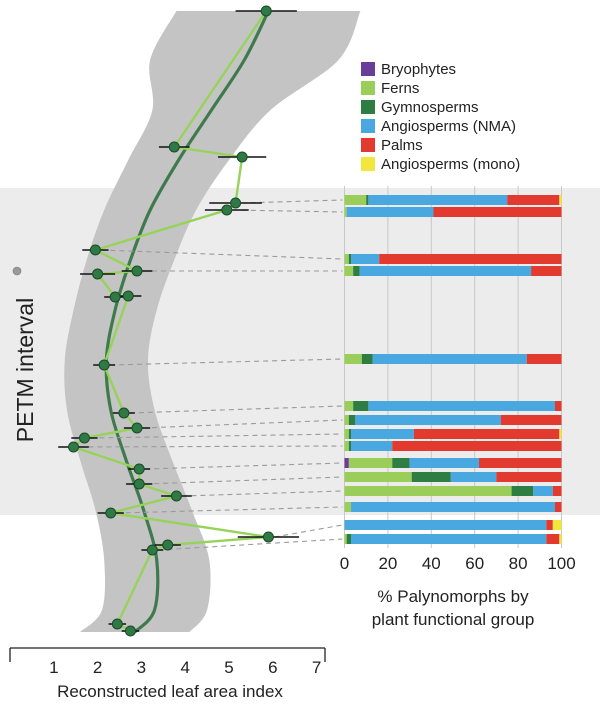 The width and height of the screenshot is (600, 704). What do you see at coordinates (418, 69) in the screenshot?
I see `legend-label: Bryophytes` at bounding box center [418, 69].